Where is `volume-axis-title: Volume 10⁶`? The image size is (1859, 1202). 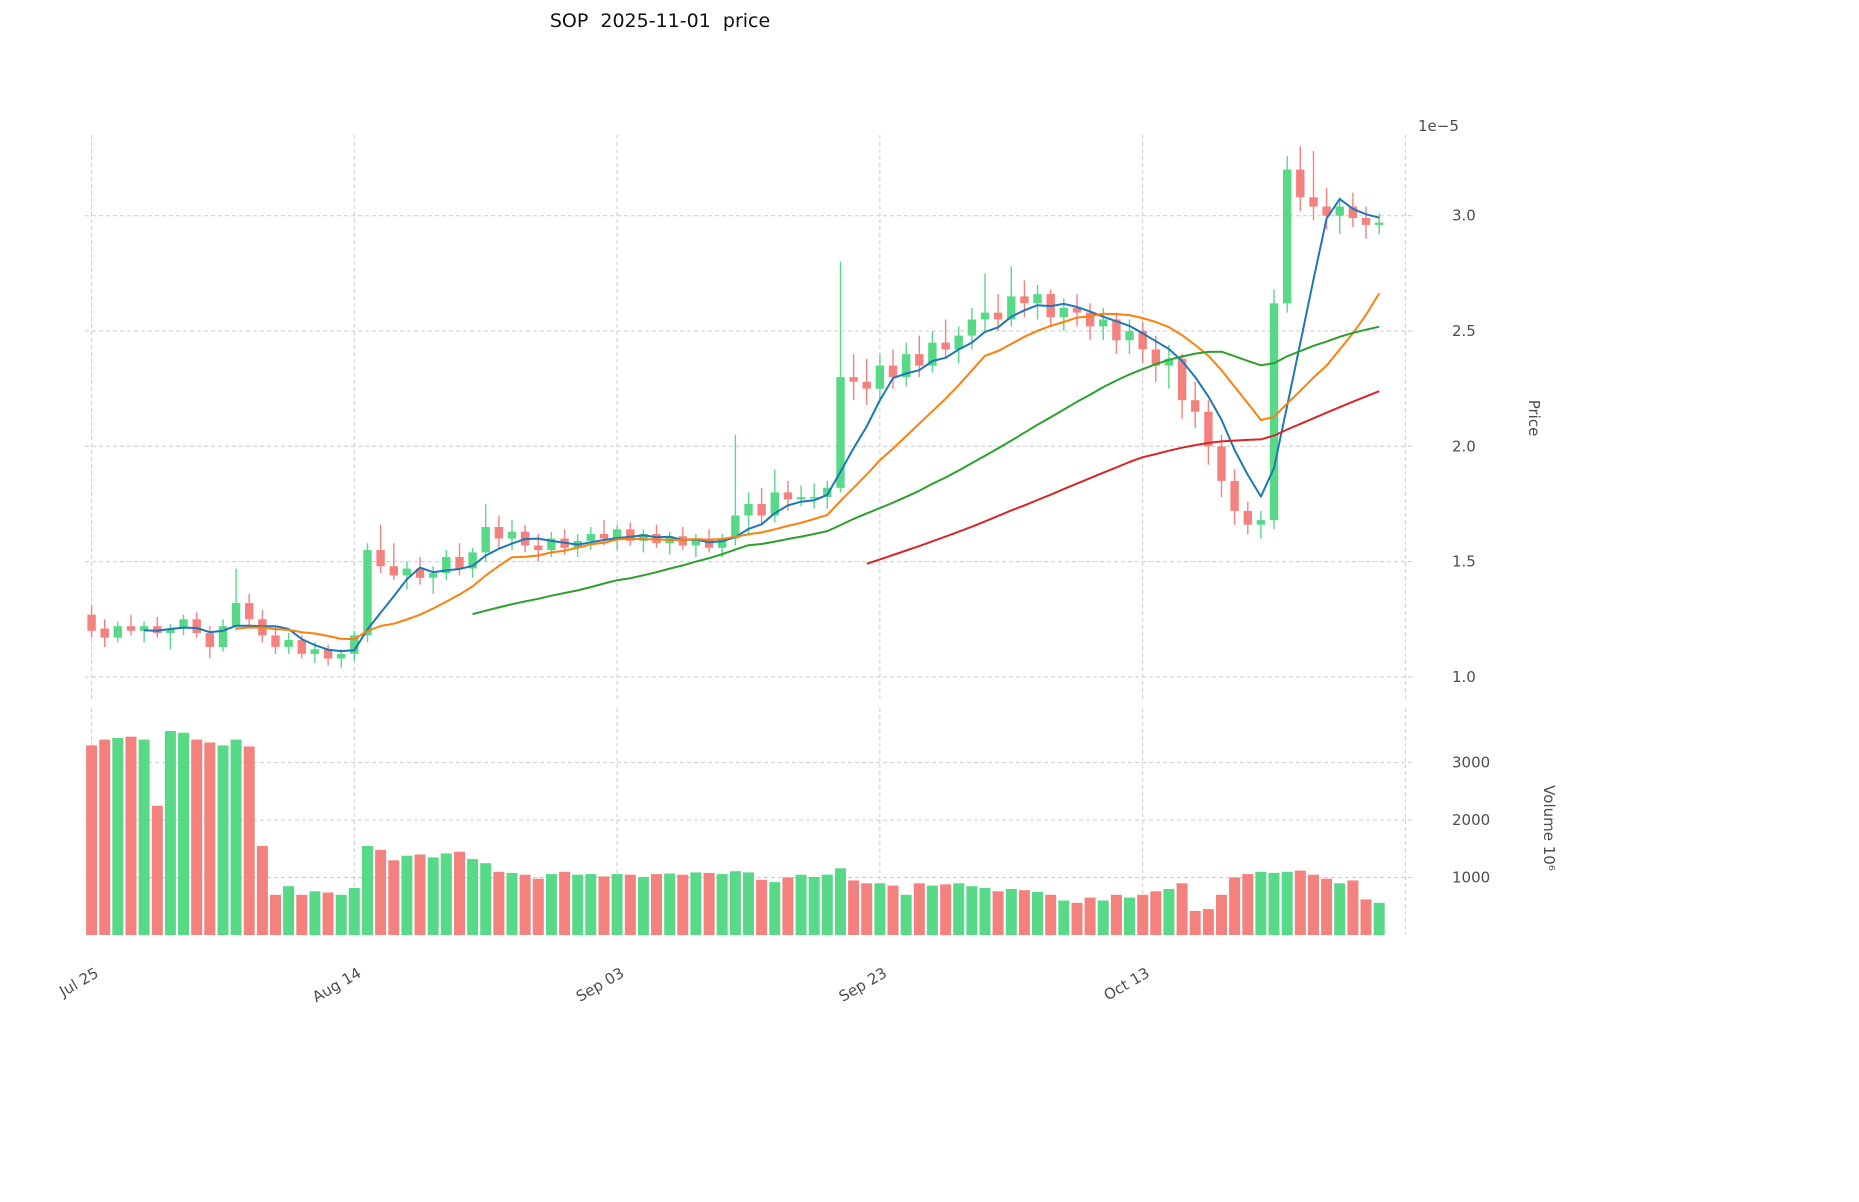
volume-axis-title: Volume 10⁶ is located at coordinates (1549, 828).